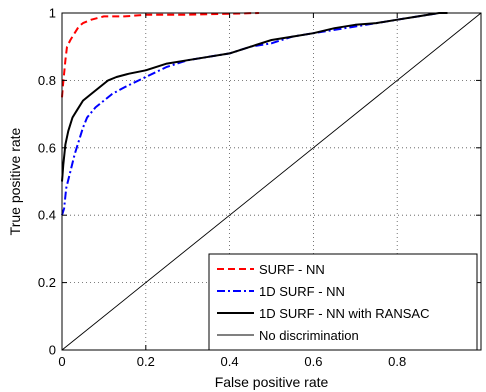 This screenshot has height=392, width=486. What do you see at coordinates (146, 361) in the screenshot?
I see `x-tick-label: 0.2` at bounding box center [146, 361].